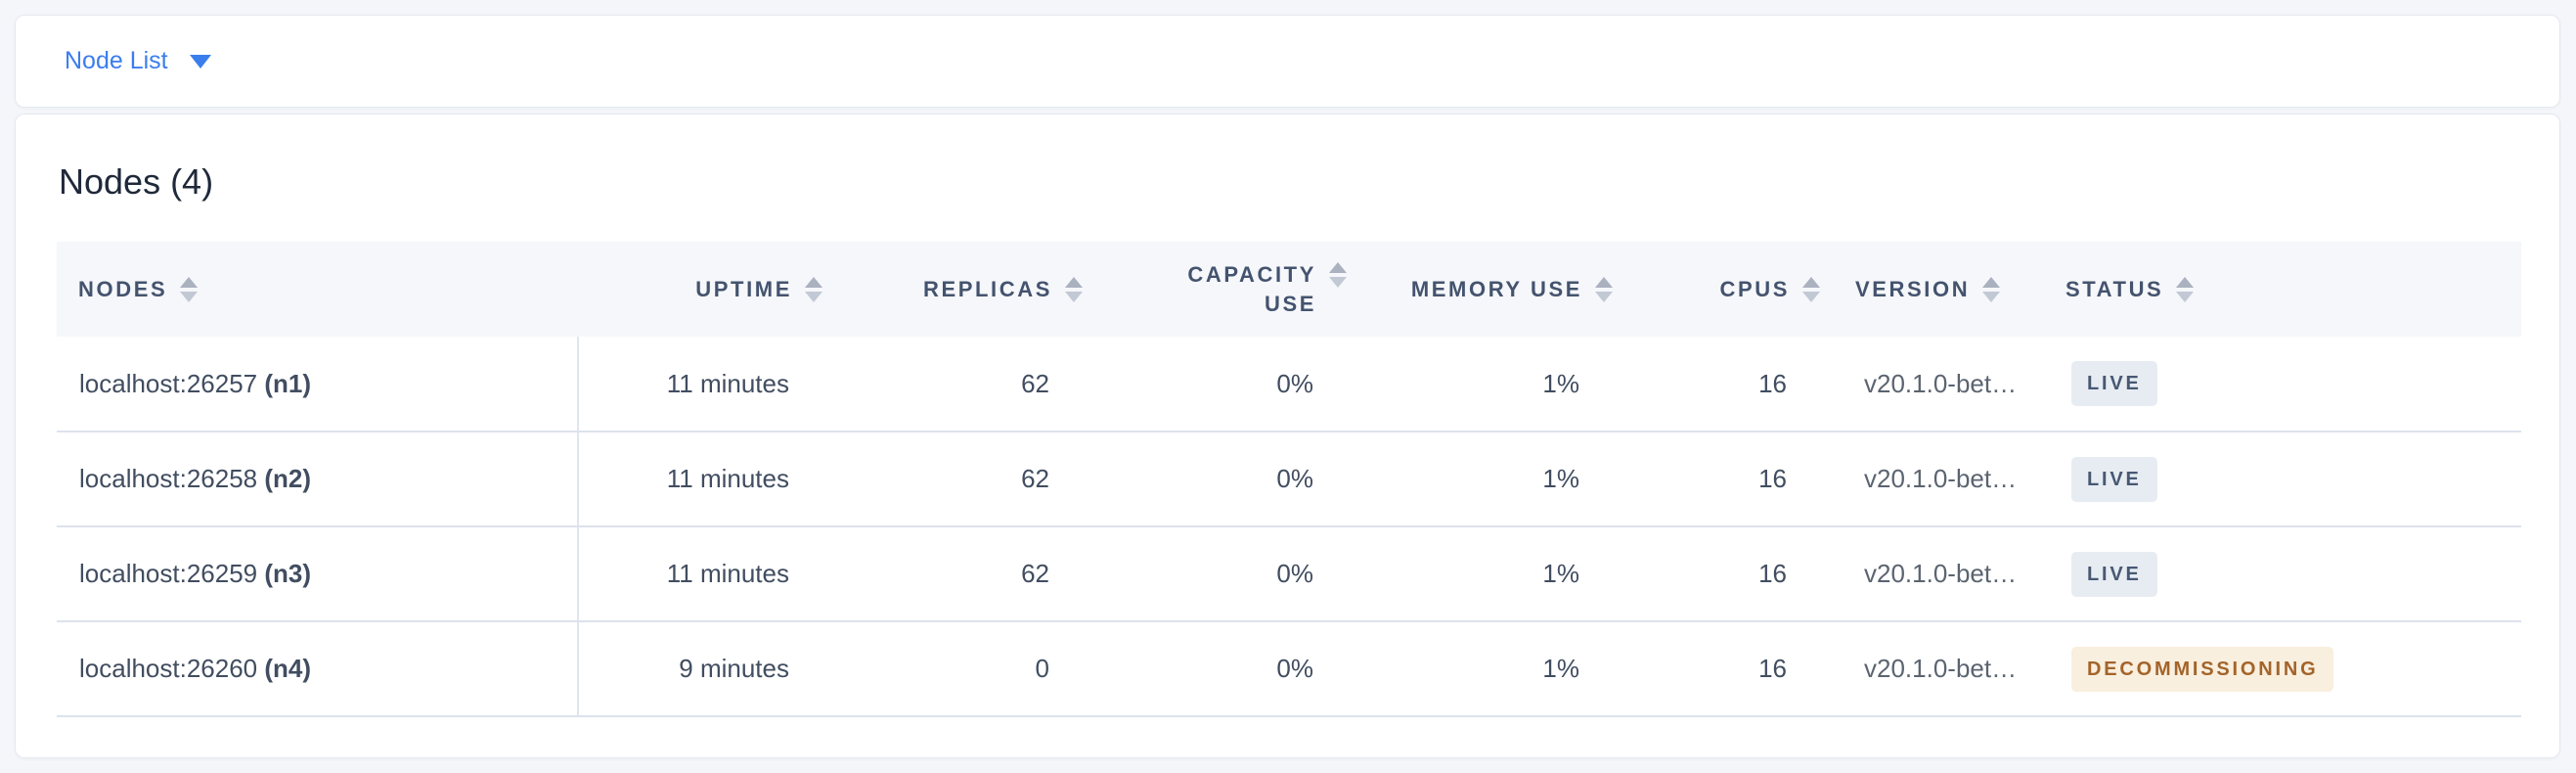 The height and width of the screenshot is (773, 2576). I want to click on cell-uptime: 9 minutes, so click(700, 669).